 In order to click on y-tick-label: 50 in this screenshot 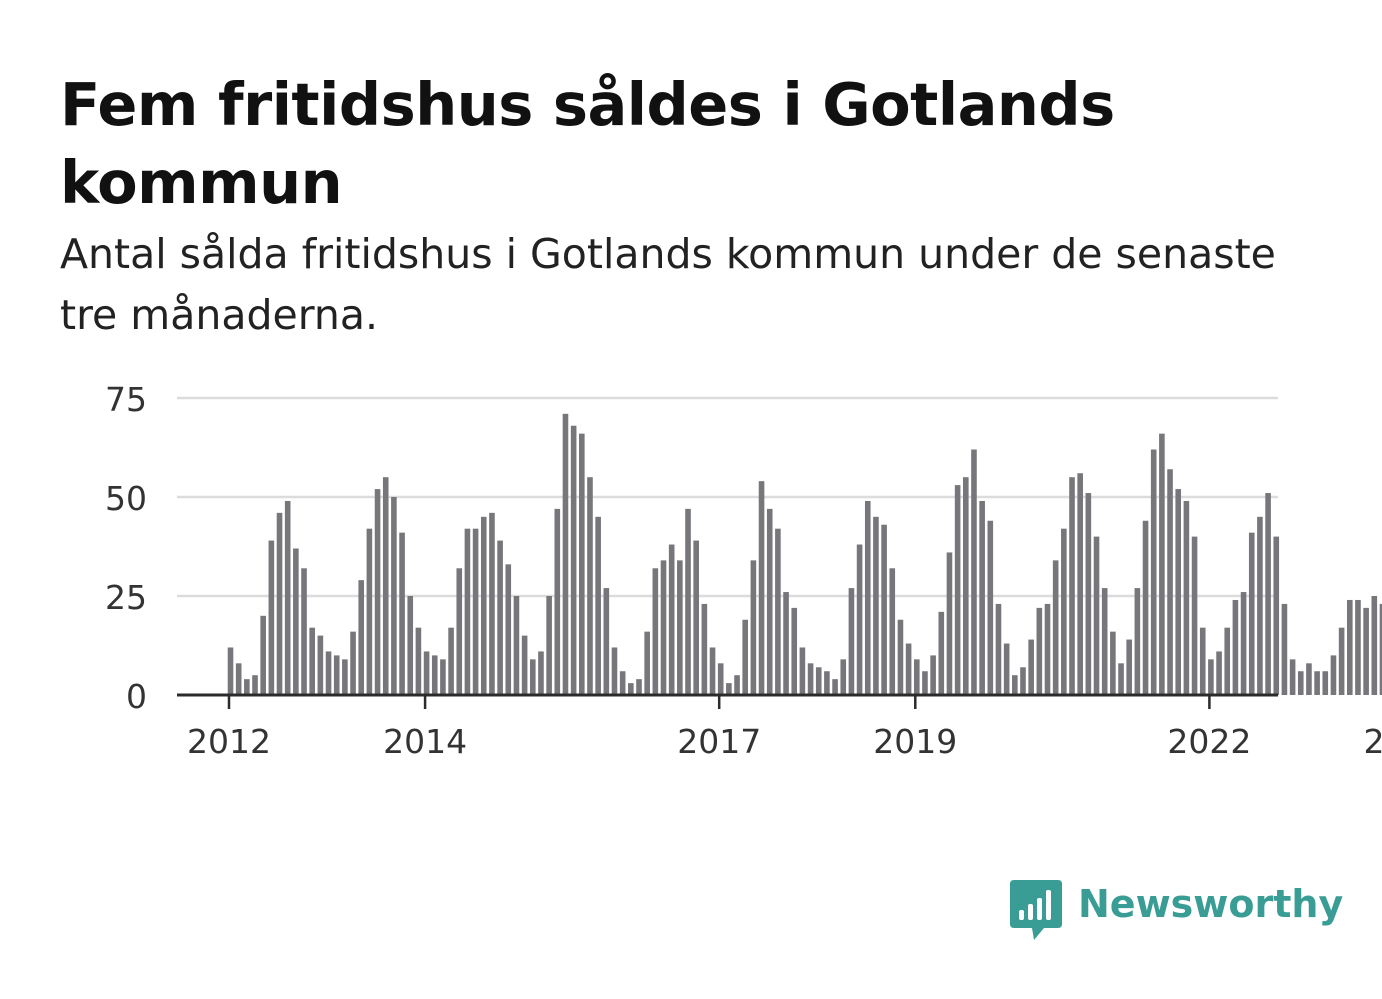, I will do `click(126, 498)`.